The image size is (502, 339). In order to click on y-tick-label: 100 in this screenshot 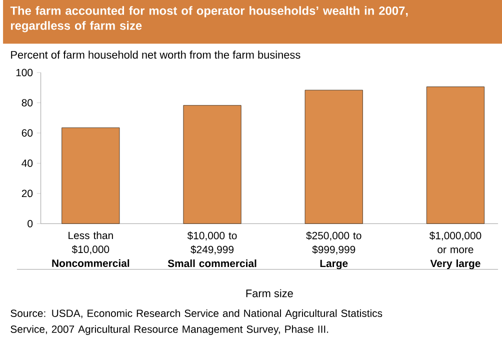, I will do `click(24, 72)`.